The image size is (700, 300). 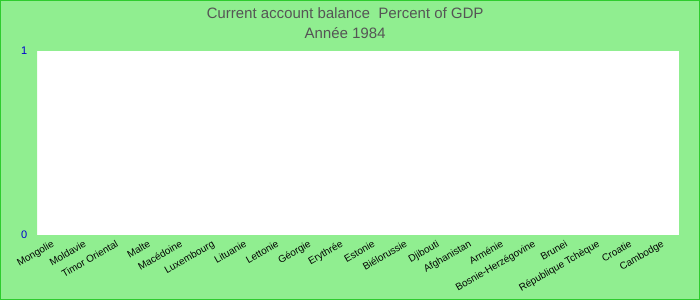 I want to click on chart-subtitle: Année 1984, so click(x=345, y=33).